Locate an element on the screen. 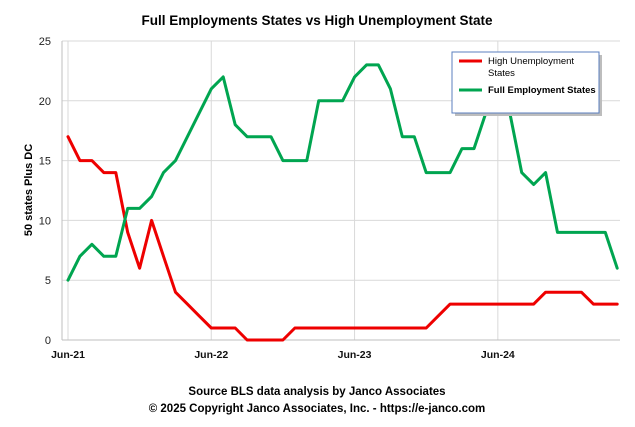 Image resolution: width=635 pixels, height=427 pixels. x-tick-label: Jun-24 is located at coordinates (498, 355).